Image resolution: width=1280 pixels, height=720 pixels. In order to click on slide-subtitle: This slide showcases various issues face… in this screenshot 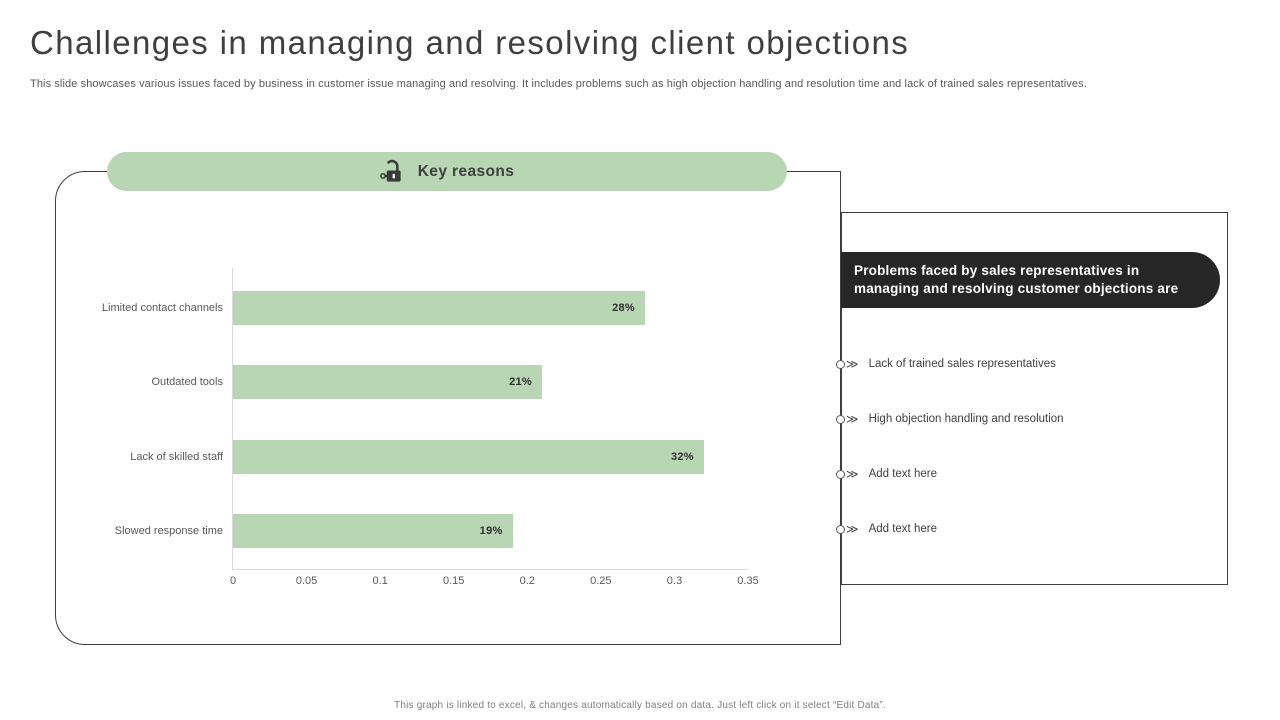, I will do `click(558, 84)`.